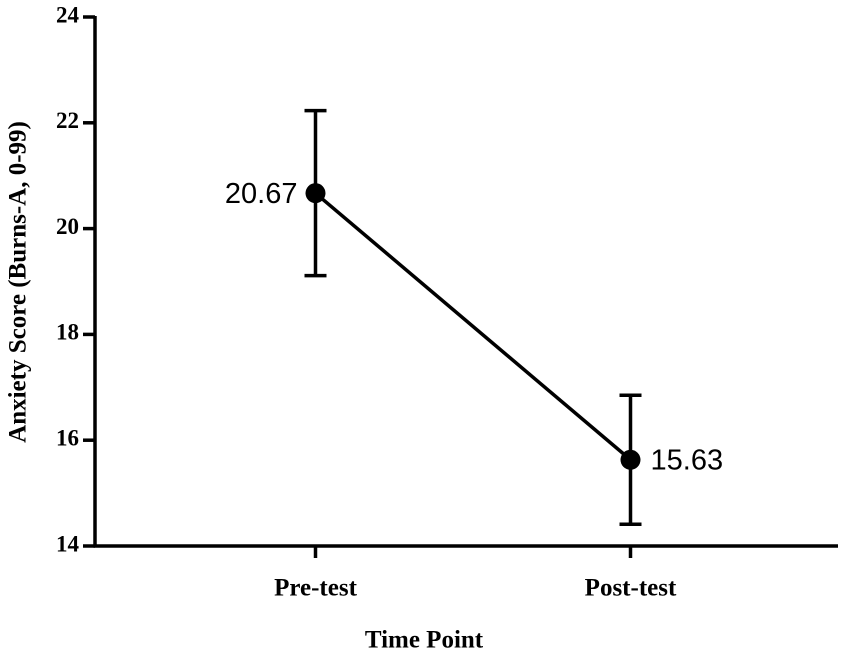  What do you see at coordinates (18, 282) in the screenshot?
I see `y-axis-title: Anxiety Score (Burns-A, 0-99)` at bounding box center [18, 282].